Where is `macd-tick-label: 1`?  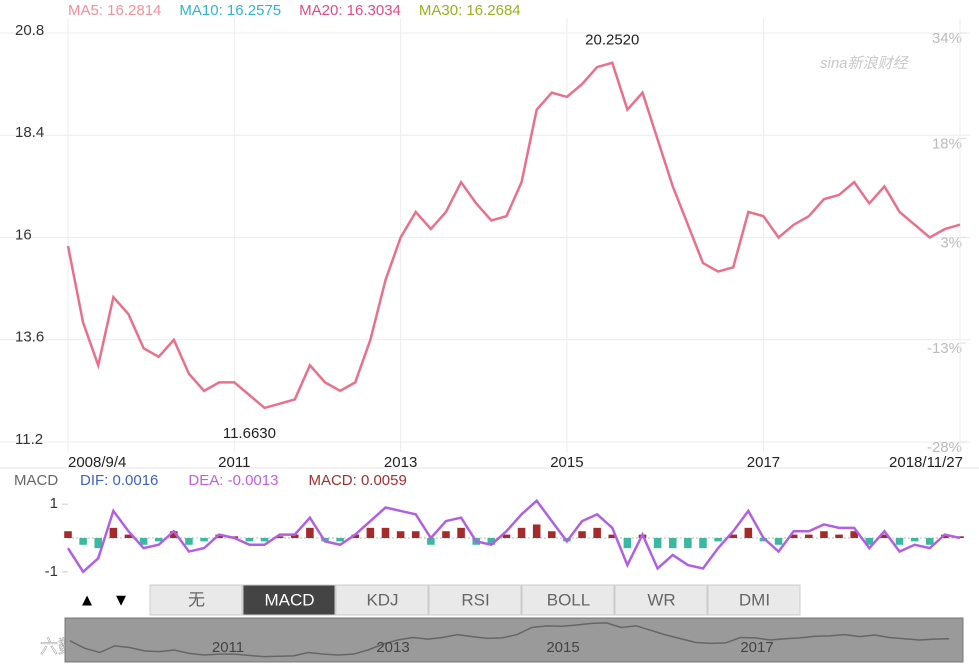 macd-tick-label: 1 is located at coordinates (54, 503).